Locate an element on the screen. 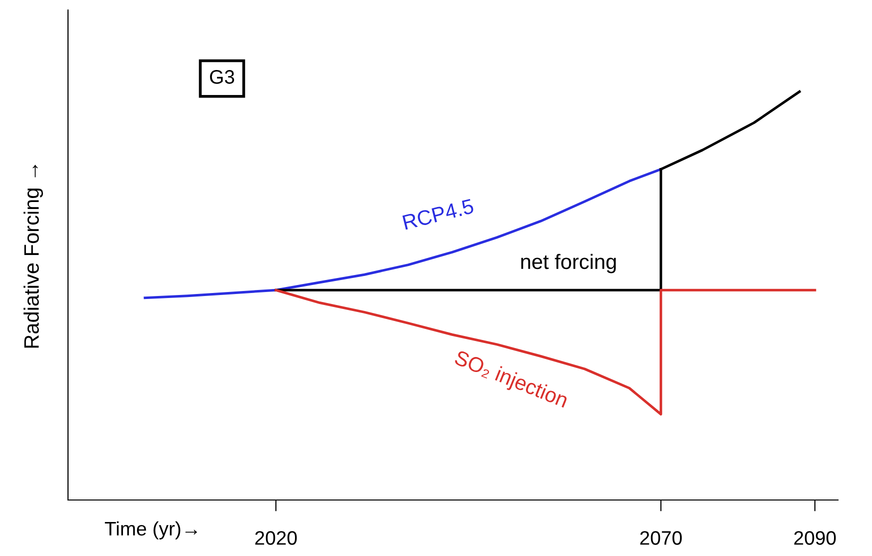  series-label: net forcing is located at coordinates (568, 264).